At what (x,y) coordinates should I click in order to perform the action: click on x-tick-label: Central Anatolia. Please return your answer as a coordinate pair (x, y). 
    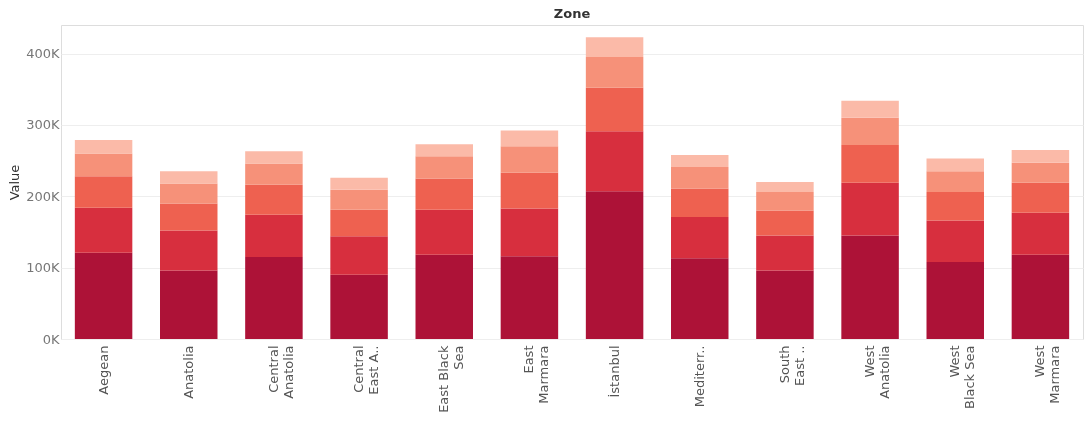
    Looking at the image, I should click on (280, 372).